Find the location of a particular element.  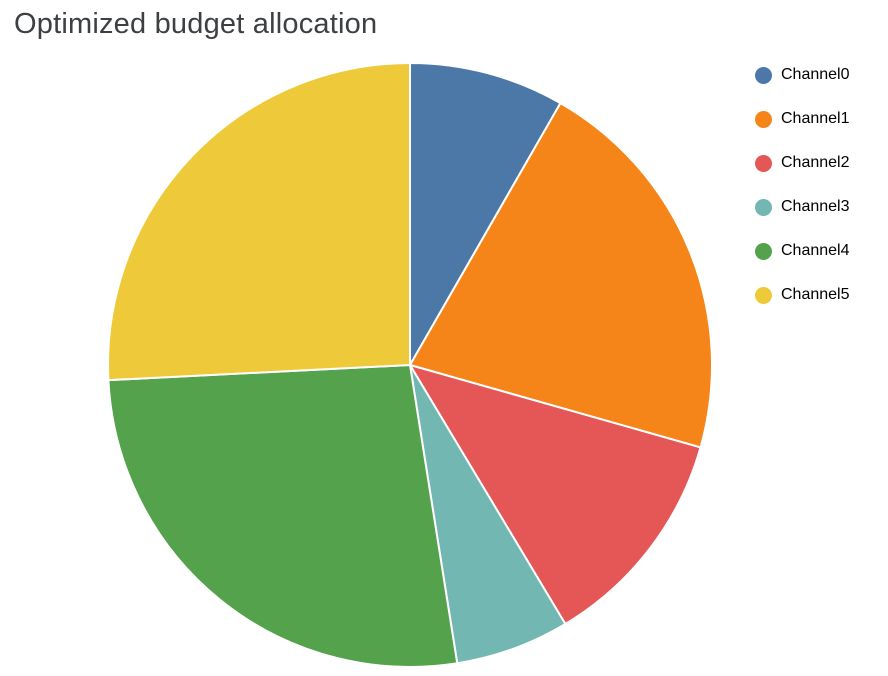

legend-label: Channel0 is located at coordinates (815, 74).